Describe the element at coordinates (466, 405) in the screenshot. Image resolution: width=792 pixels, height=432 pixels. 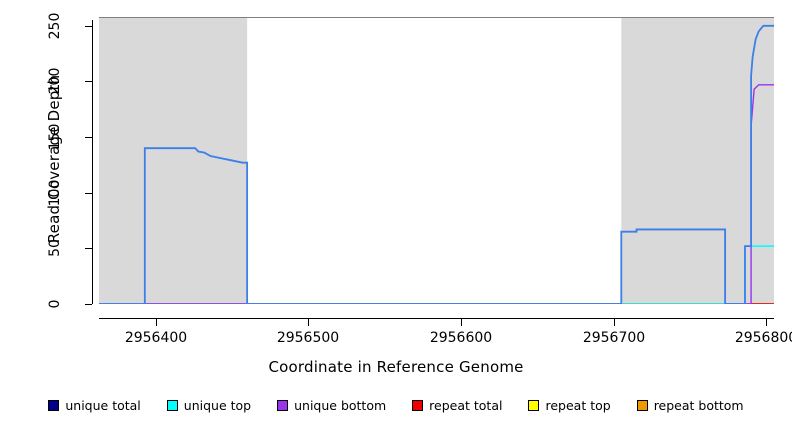
I see `legend-label: repeat total` at that location.